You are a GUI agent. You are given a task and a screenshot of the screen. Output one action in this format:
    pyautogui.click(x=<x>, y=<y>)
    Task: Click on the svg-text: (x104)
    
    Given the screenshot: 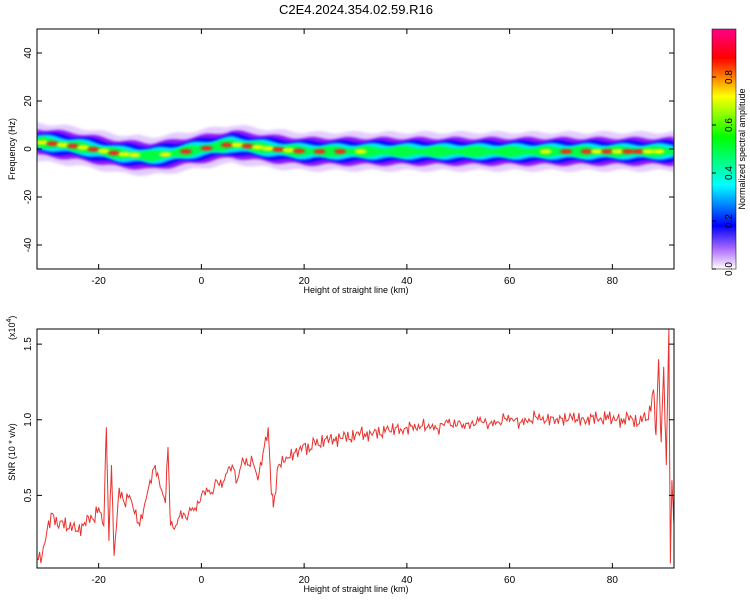 What is the action you would take?
    pyautogui.click(x=11, y=328)
    